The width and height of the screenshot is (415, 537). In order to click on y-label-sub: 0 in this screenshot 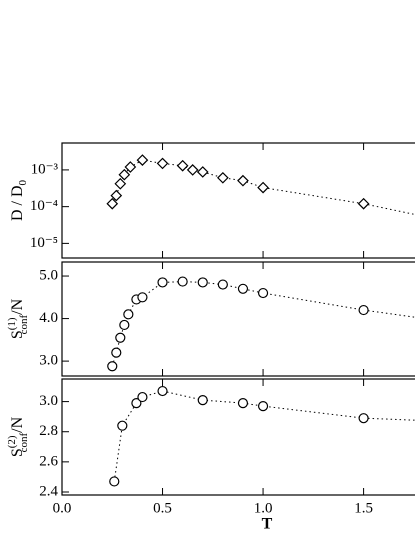, I will do `click(23, 182)`.